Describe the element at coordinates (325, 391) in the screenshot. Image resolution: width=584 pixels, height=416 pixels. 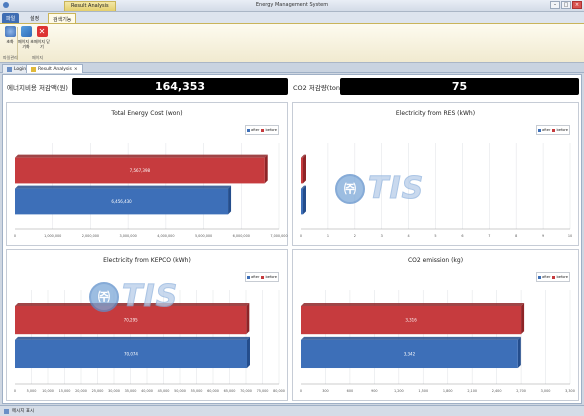
I see `x-tick-label: 300` at that location.